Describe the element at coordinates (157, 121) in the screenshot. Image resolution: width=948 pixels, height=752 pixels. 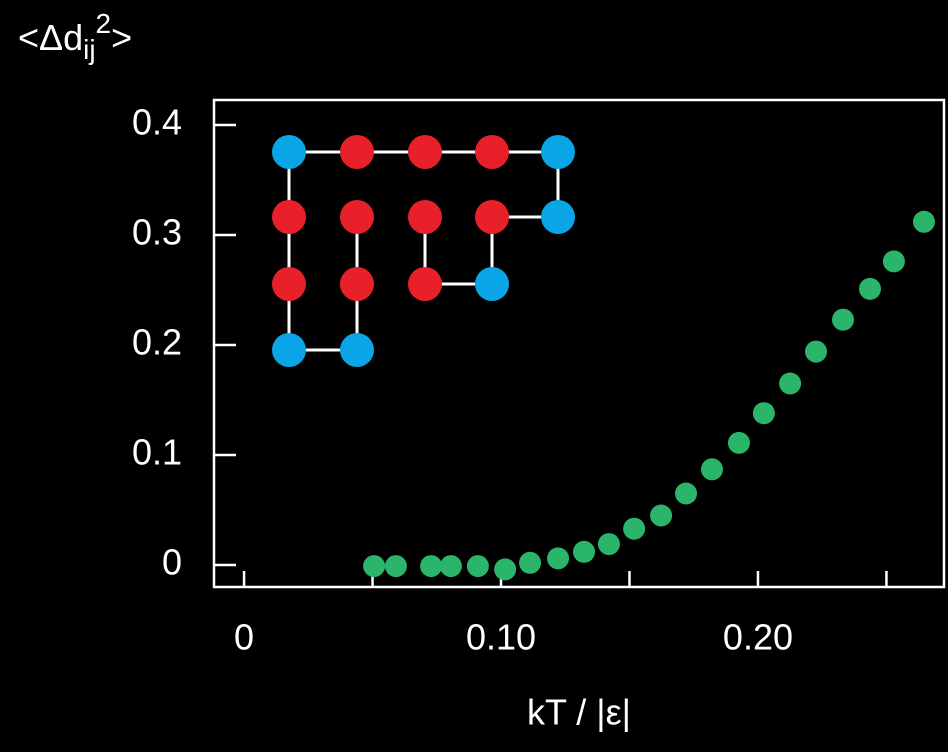
I see `y-tick-label: 0.4` at that location.